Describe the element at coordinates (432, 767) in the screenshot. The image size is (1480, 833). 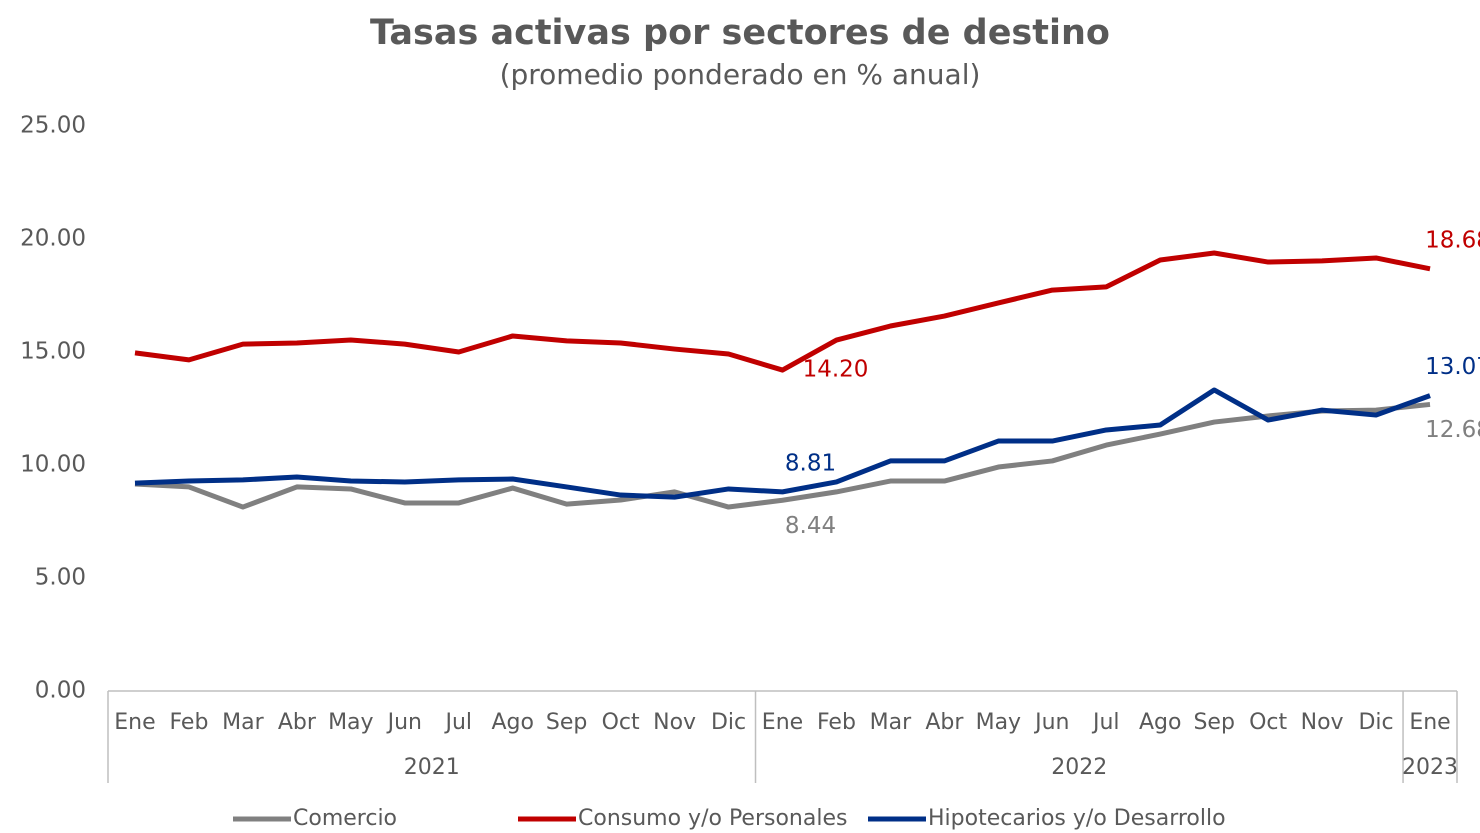
I see `year-label: 2021` at that location.